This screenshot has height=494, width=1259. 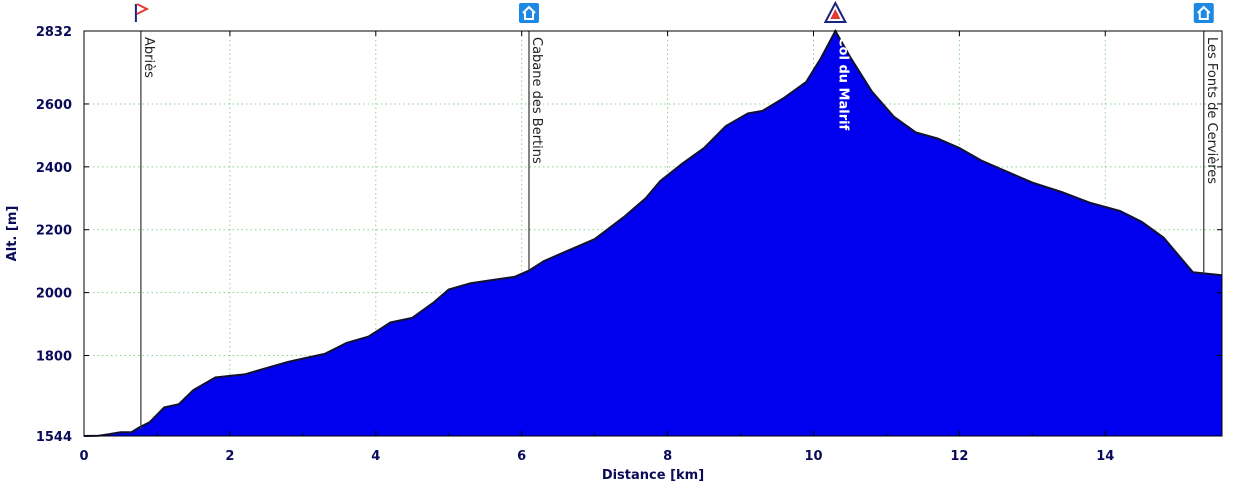 I want to click on x-tick-label: 2, so click(x=229, y=456).